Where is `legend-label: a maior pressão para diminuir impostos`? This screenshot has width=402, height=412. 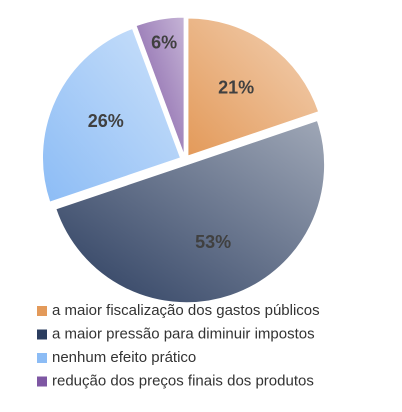 legend-label: a maior pressão para diminuir impostos is located at coordinates (183, 333).